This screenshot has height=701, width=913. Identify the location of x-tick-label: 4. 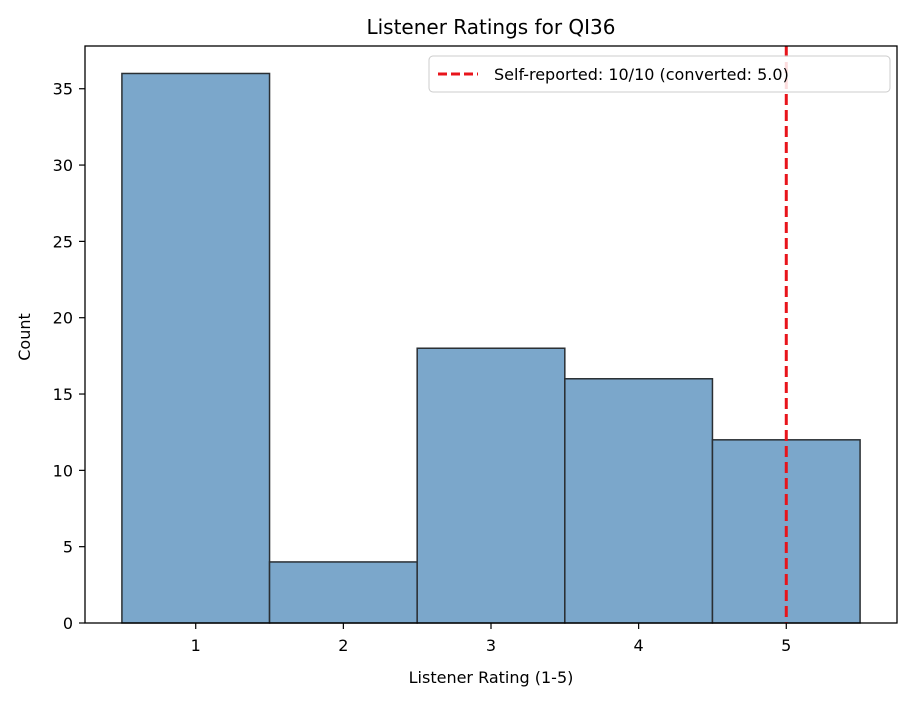
(639, 645).